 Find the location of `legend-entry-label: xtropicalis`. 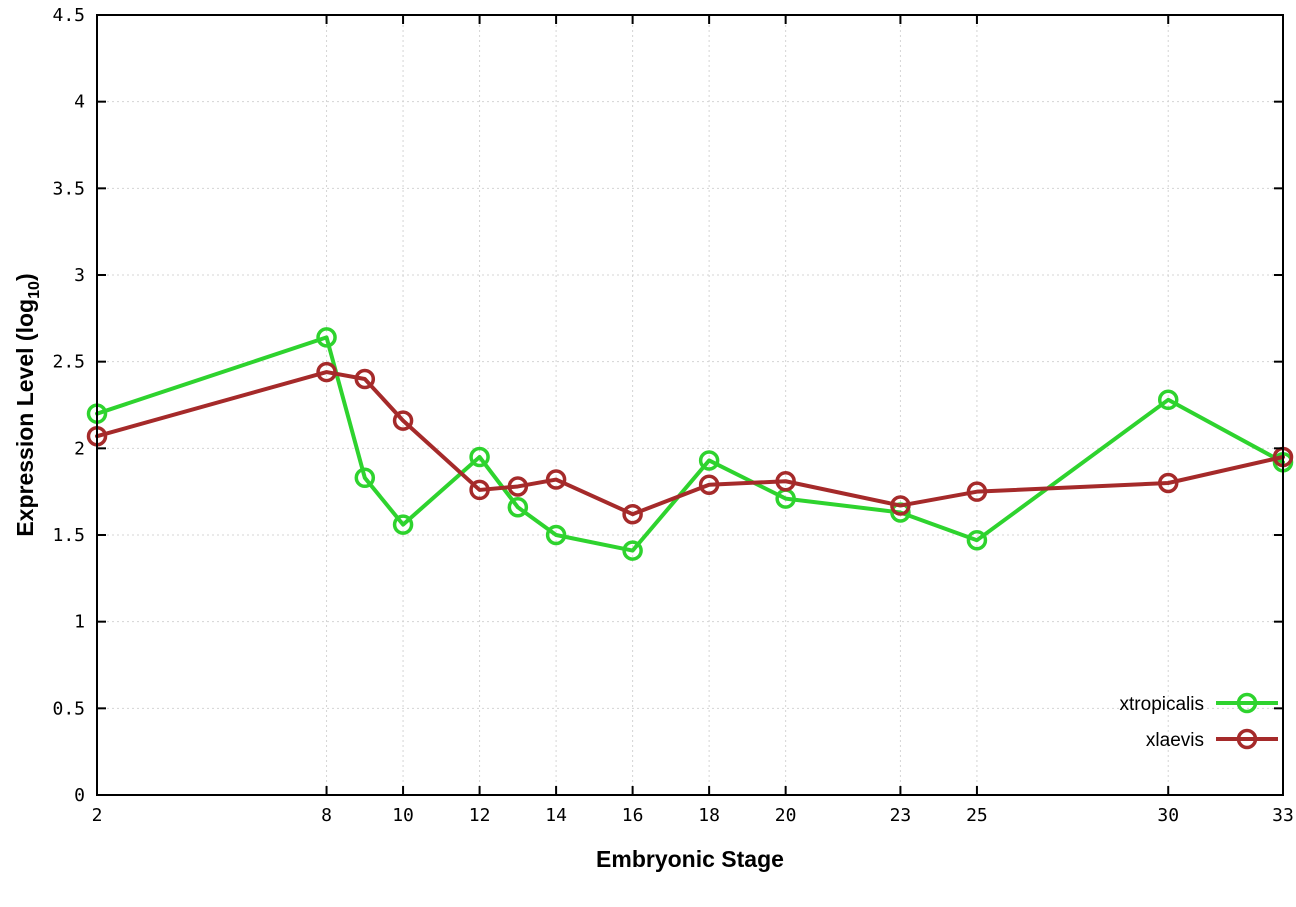

legend-entry-label: xtropicalis is located at coordinates (1162, 704).